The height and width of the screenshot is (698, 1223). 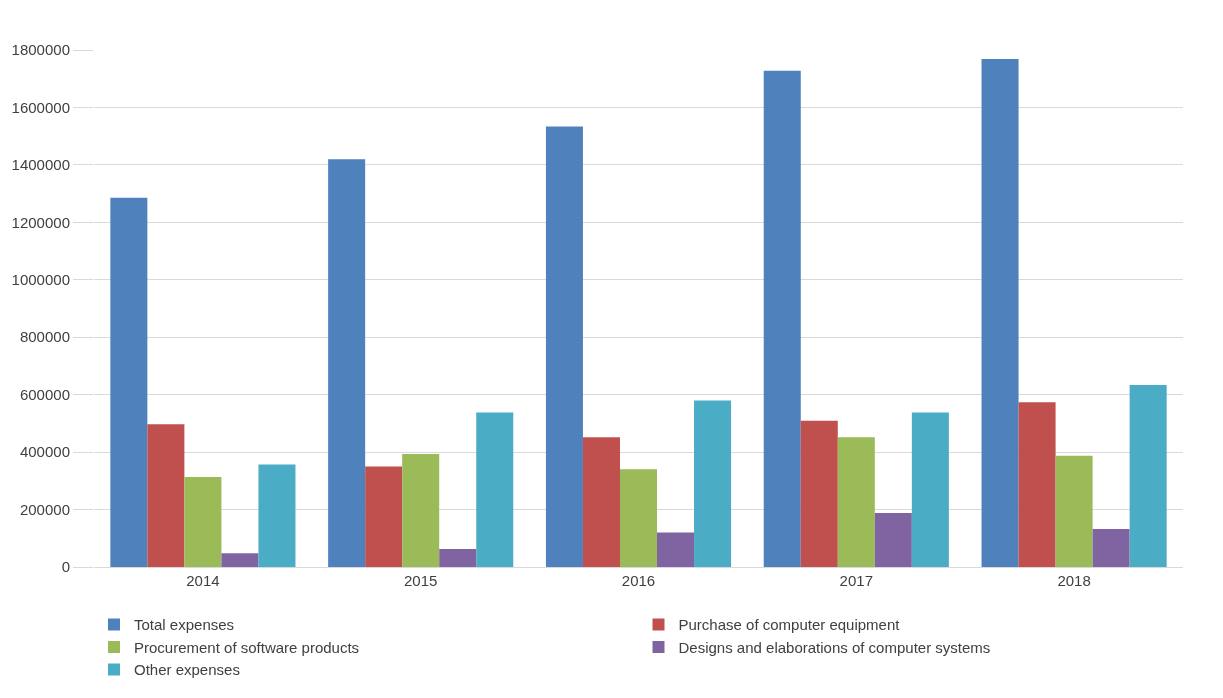 What do you see at coordinates (40, 107) in the screenshot?
I see `y-tick-label: 1600000` at bounding box center [40, 107].